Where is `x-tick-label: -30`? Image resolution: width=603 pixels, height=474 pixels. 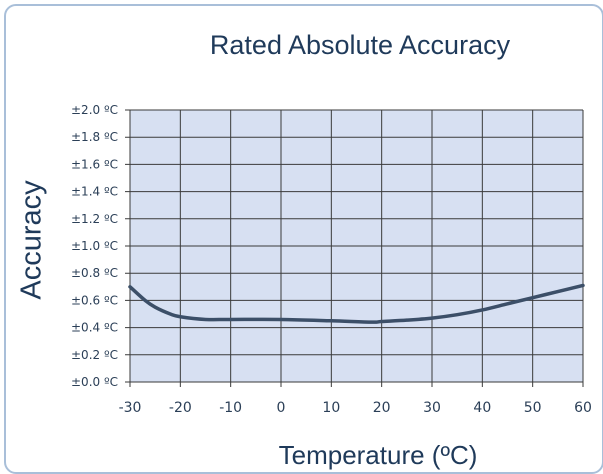
x-tick-label: -30 is located at coordinates (130, 408).